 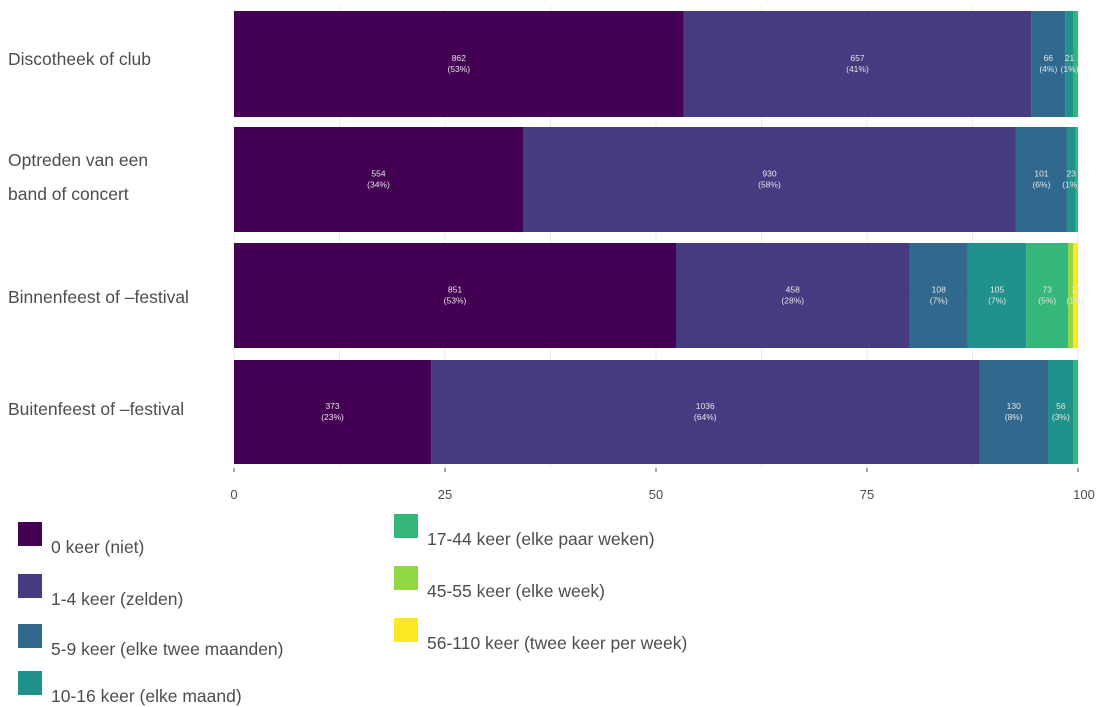 I want to click on legend-label: 10-16 keer (elke maand), so click(x=146, y=696).